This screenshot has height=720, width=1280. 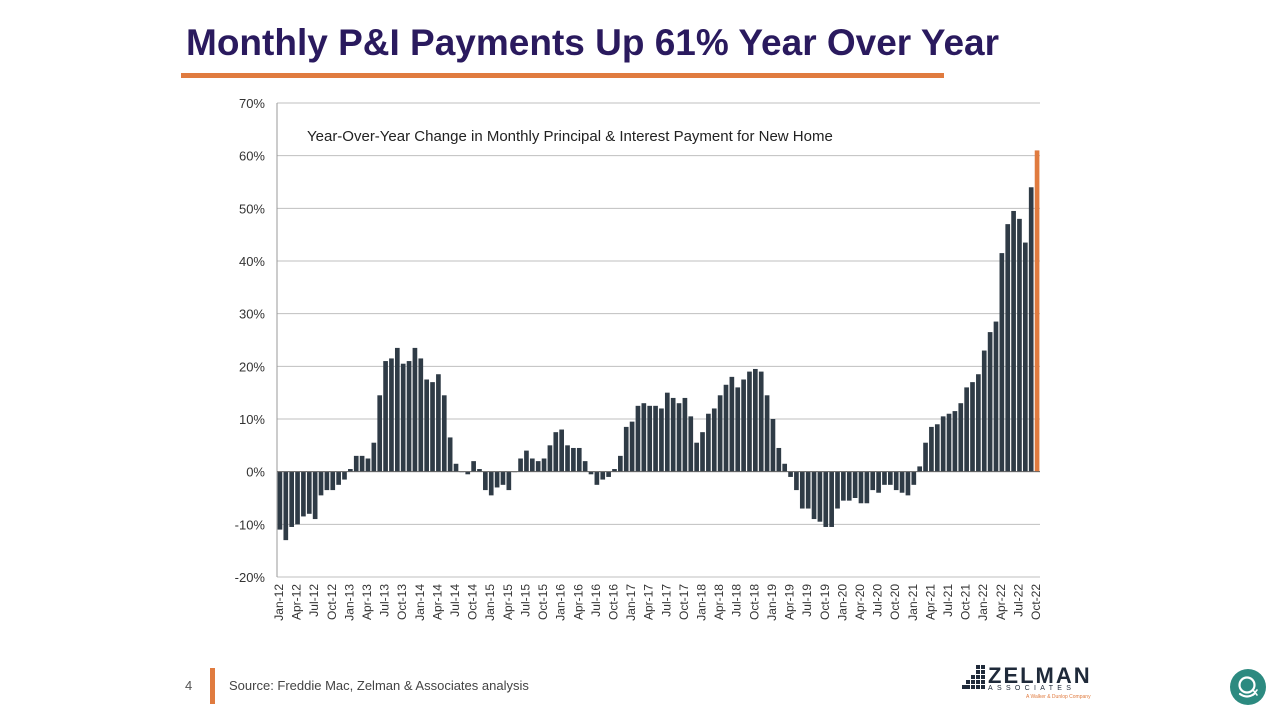 I want to click on x-tick-label: Apr-16, so click(x=578, y=602).